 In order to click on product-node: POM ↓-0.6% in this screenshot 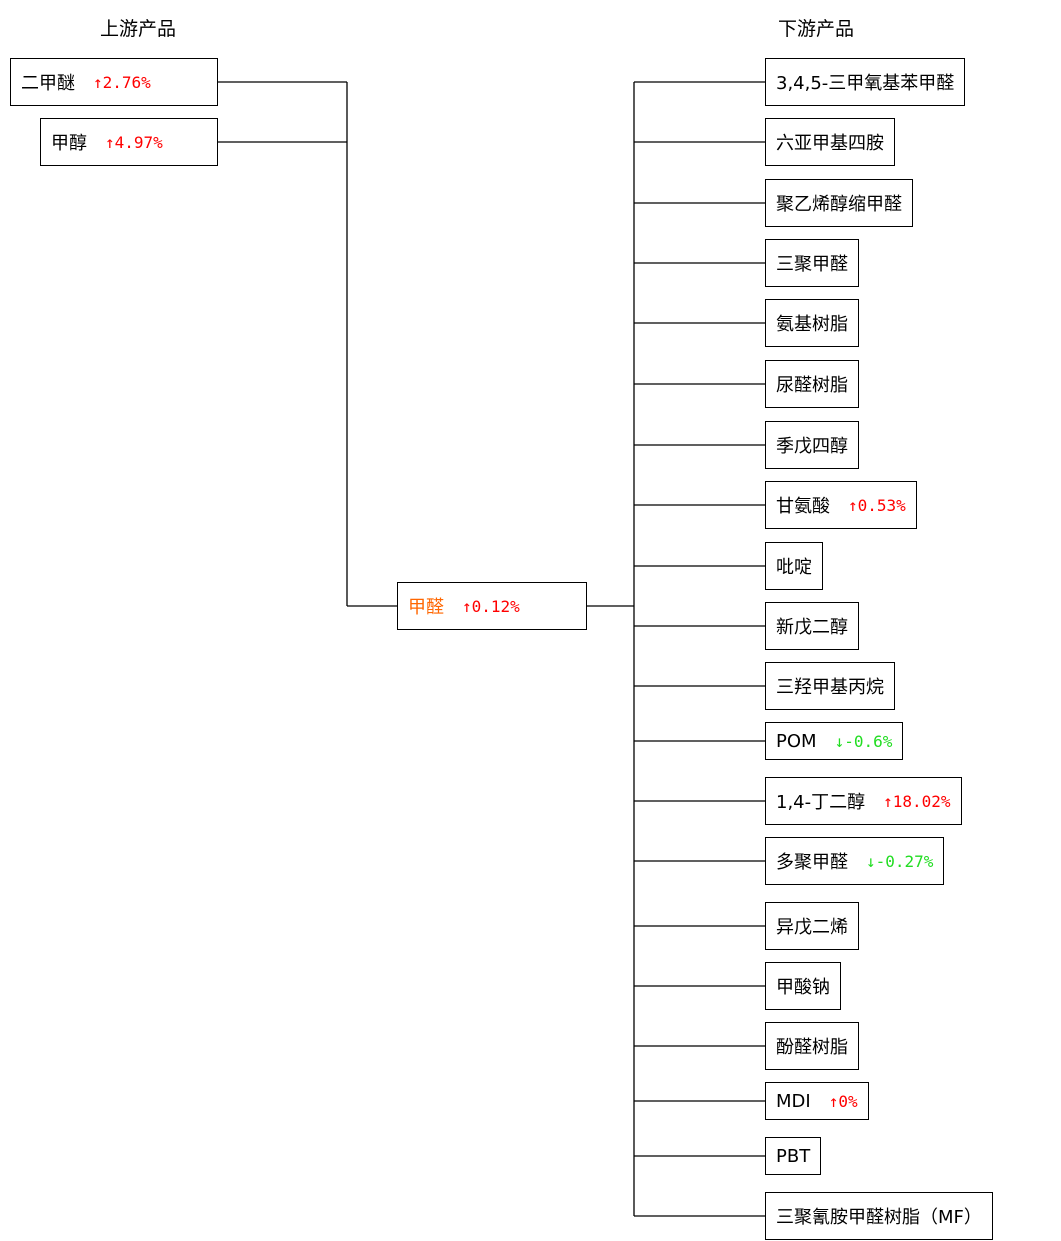, I will do `click(834, 741)`.